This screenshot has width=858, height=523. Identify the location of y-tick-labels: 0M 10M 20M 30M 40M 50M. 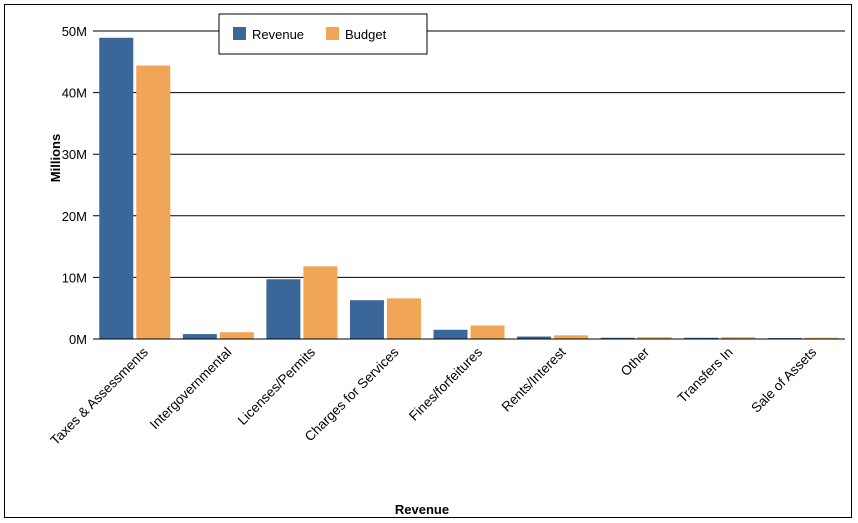
(74, 185).